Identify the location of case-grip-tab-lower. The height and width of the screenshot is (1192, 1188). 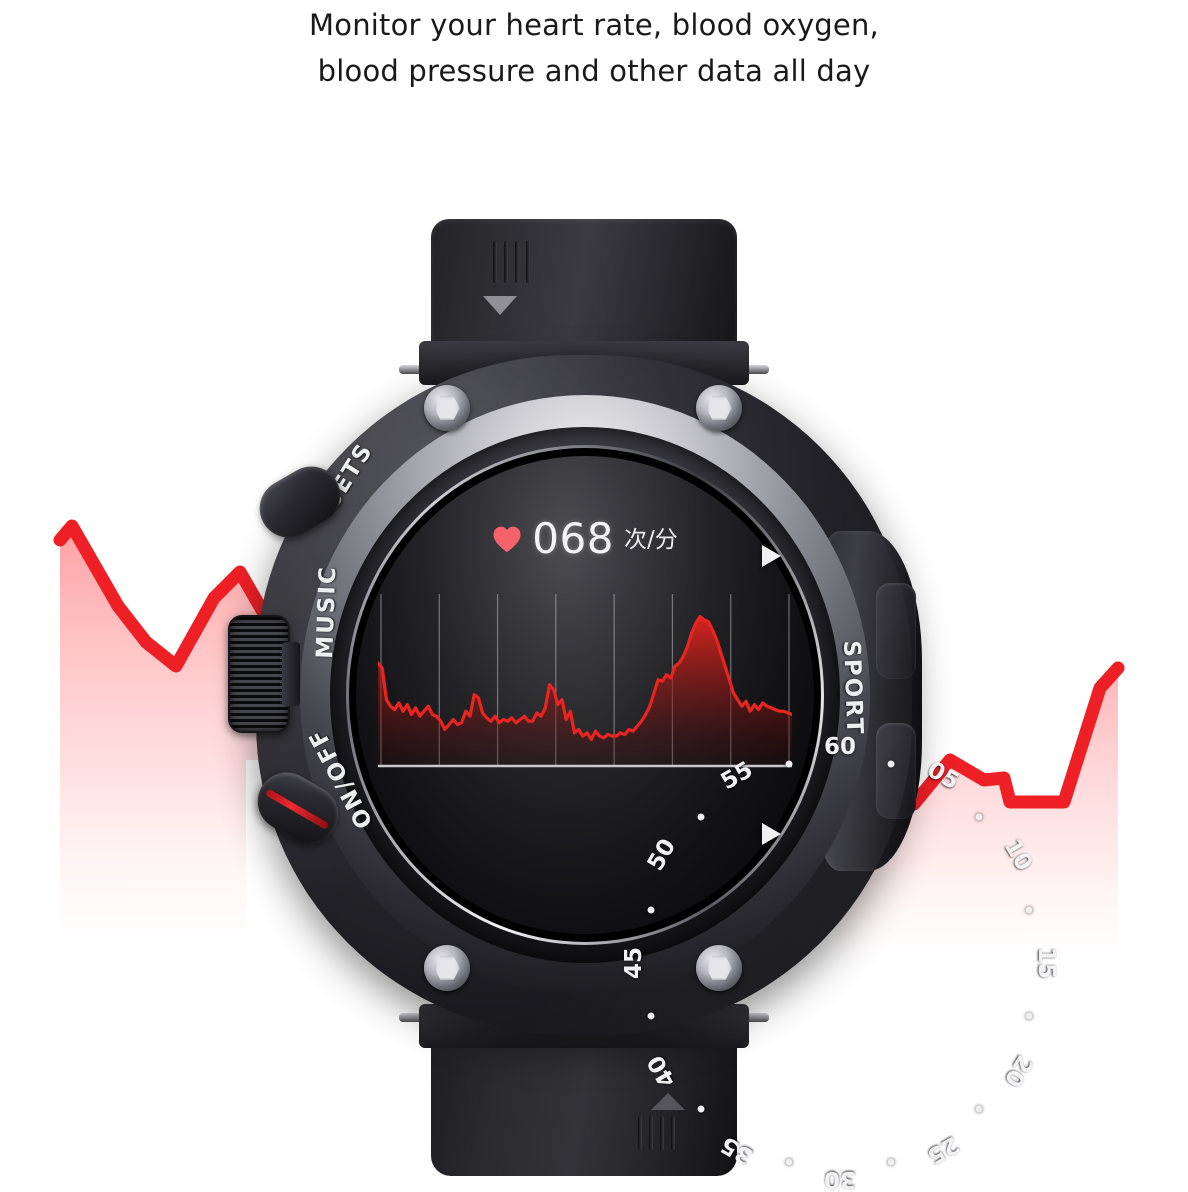
(896, 771).